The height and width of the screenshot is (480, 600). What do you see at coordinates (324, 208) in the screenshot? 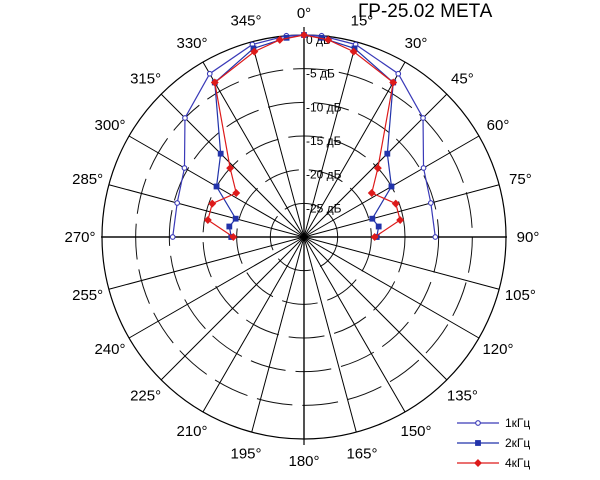
I see `radial-tick-label: -25 дБ` at bounding box center [324, 208].